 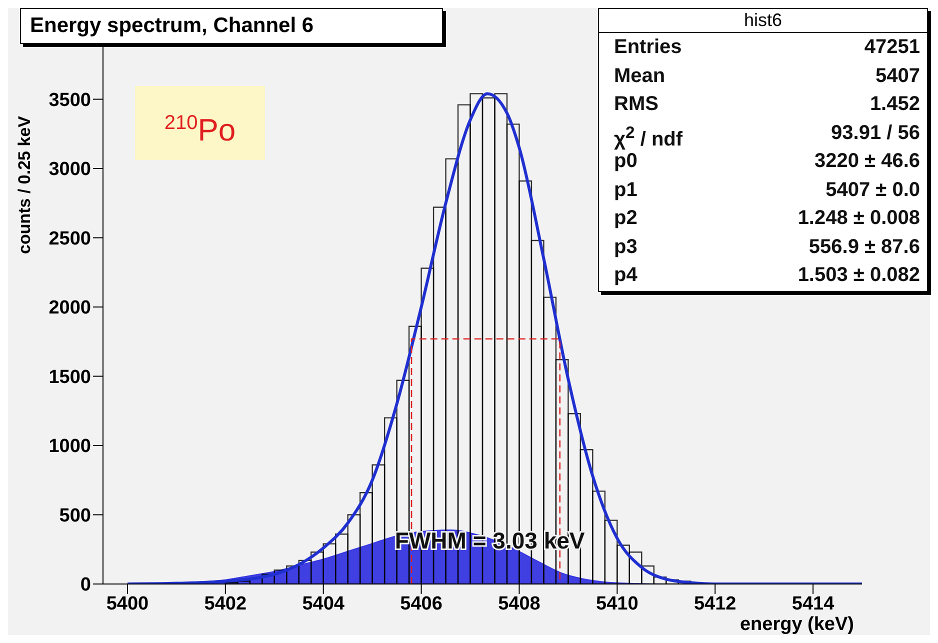 What do you see at coordinates (75, 515) in the screenshot?
I see `y-tick-label: 500` at bounding box center [75, 515].